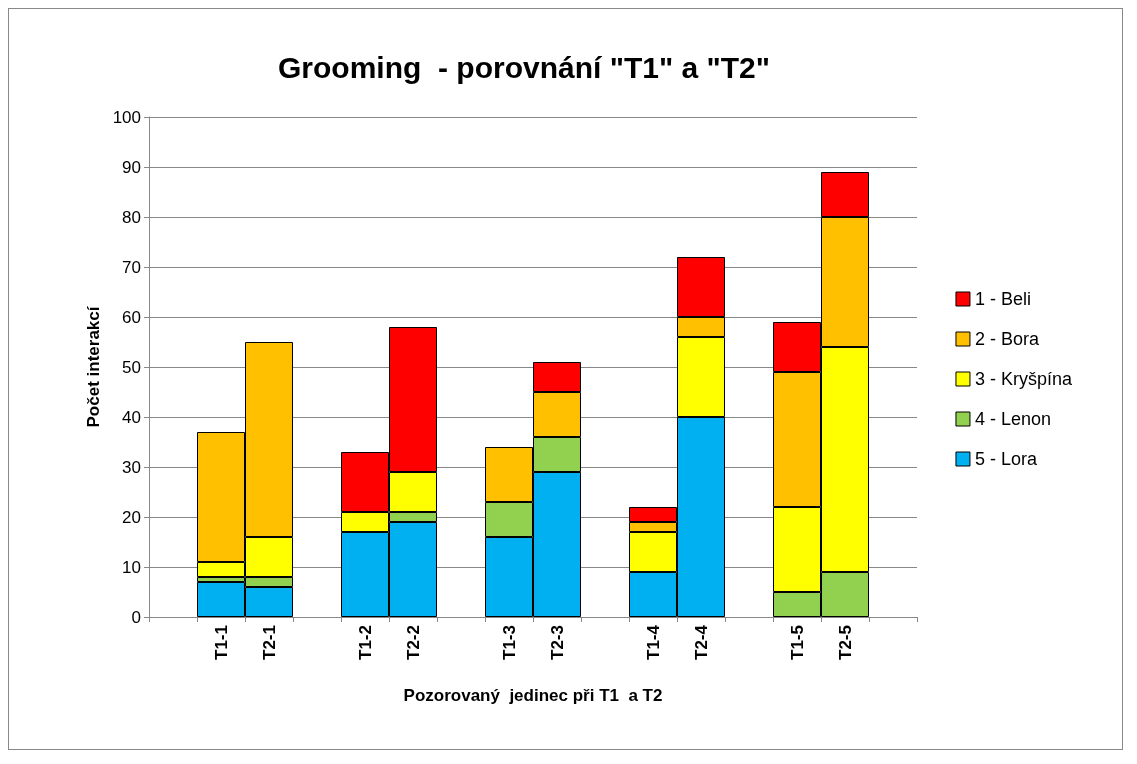  Describe the element at coordinates (131, 367) in the screenshot. I see `y-tick-label: 50` at that location.